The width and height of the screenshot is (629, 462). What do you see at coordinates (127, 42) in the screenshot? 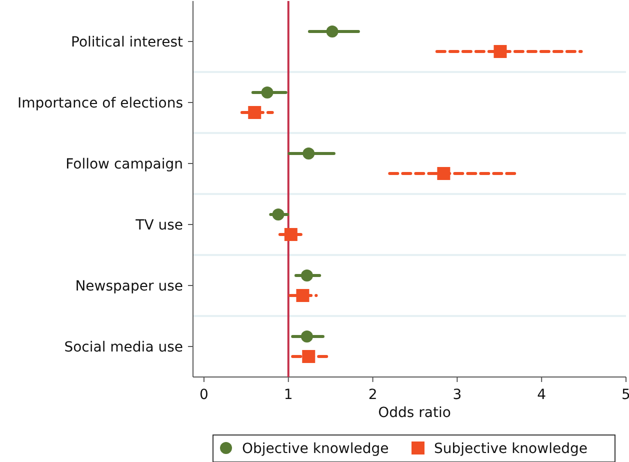
I see `y-tick-label: Political interest` at bounding box center [127, 42].